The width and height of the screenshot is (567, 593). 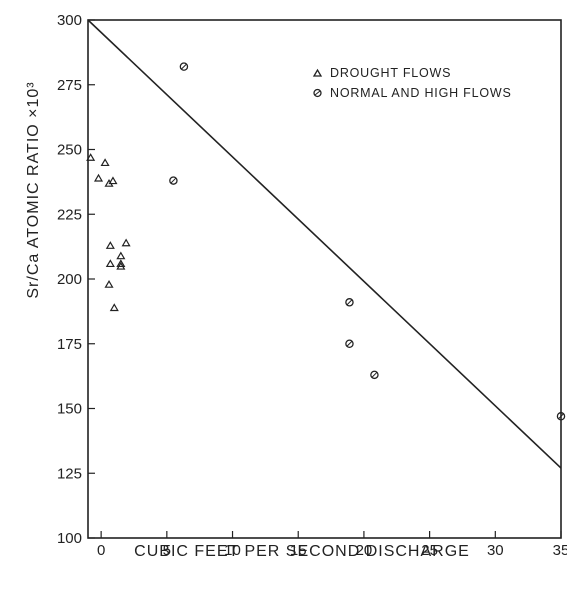 What do you see at coordinates (232, 550) in the screenshot?
I see `x-tick-label: 10` at bounding box center [232, 550].